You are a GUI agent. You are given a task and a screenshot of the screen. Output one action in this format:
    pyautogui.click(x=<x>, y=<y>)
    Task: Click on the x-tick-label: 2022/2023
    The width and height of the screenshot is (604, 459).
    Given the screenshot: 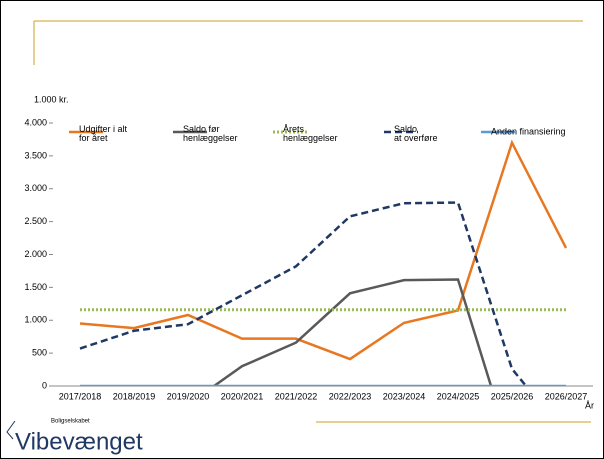 What is the action you would take?
    pyautogui.click(x=350, y=396)
    